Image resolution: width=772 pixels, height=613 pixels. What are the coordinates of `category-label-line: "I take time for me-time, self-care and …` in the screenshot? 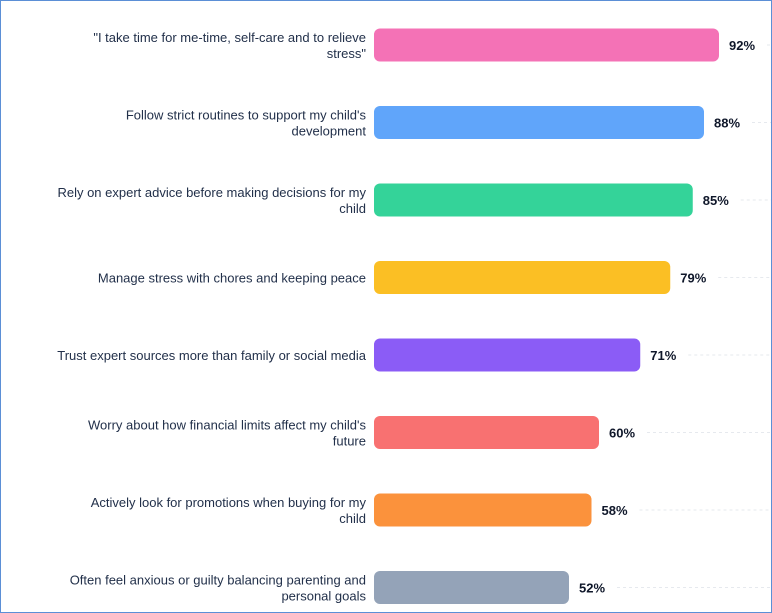 It's located at (229, 37).